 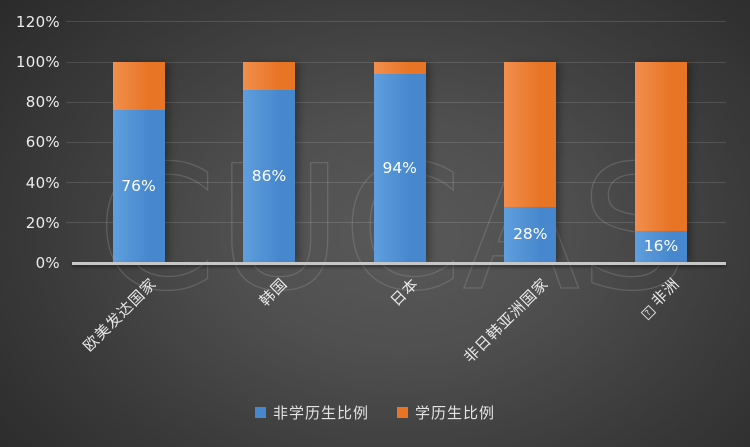 I want to click on bar-2: 86%, so click(x=269, y=162).